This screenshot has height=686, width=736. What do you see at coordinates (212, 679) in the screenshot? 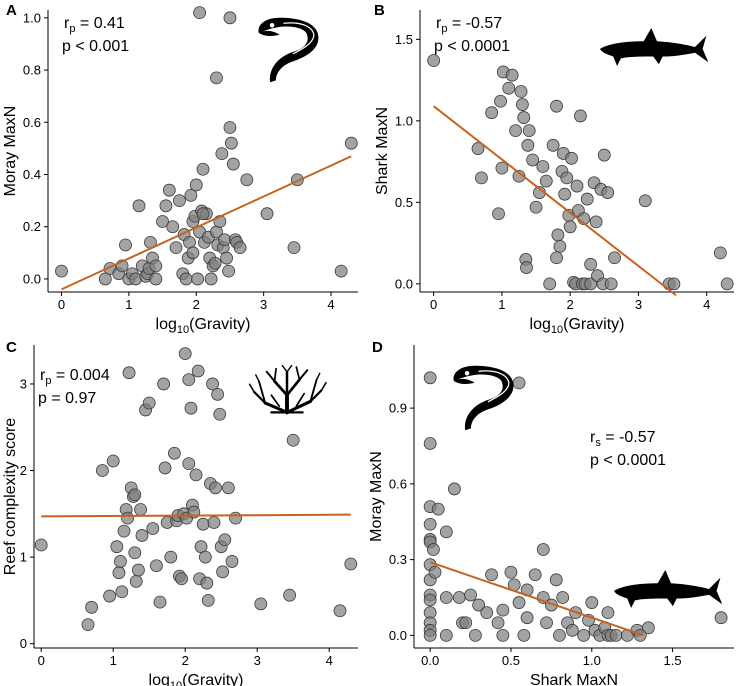
I see `x-axis-label-tail: (Gravity)` at bounding box center [212, 679].